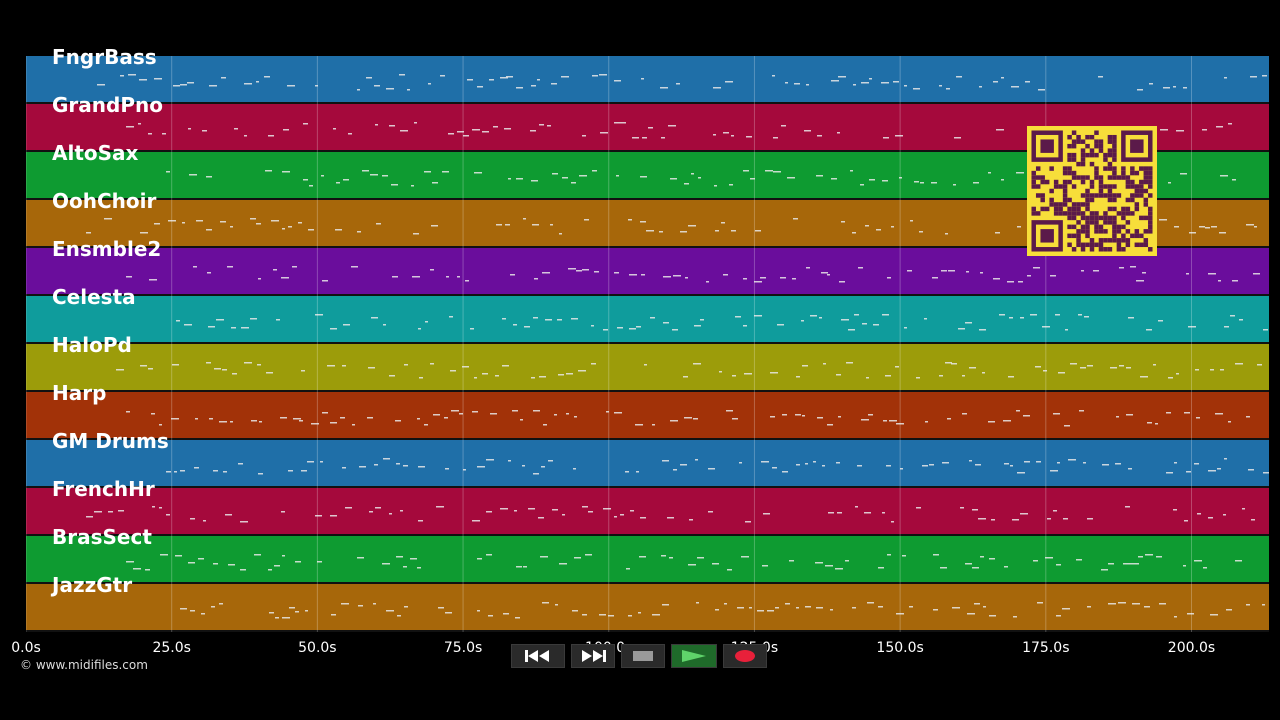  Describe the element at coordinates (463, 648) in the screenshot. I see `time-tick-label: 75.0s` at that location.